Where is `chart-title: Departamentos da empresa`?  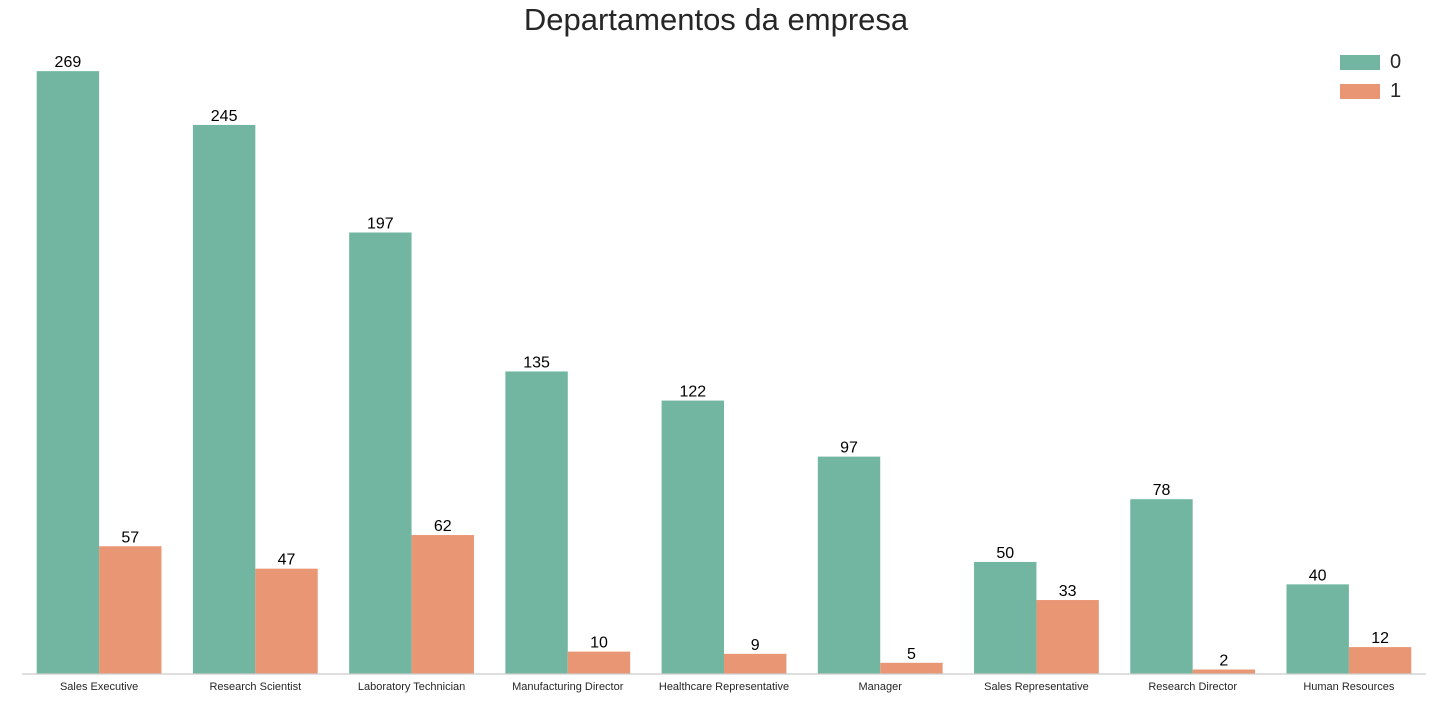 chart-title: Departamentos da empresa is located at coordinates (716, 19).